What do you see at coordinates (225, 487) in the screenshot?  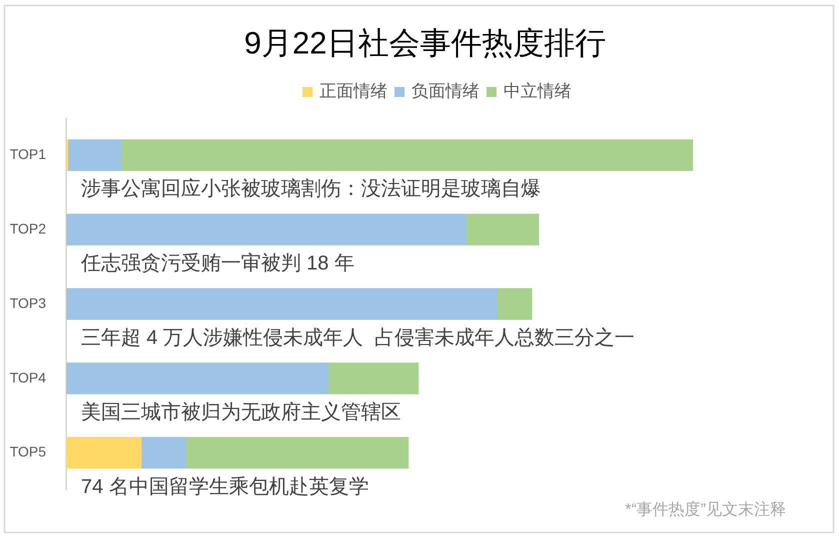 I see `annotation: 74 名中国留学生乘包机赴英复学` at bounding box center [225, 487].